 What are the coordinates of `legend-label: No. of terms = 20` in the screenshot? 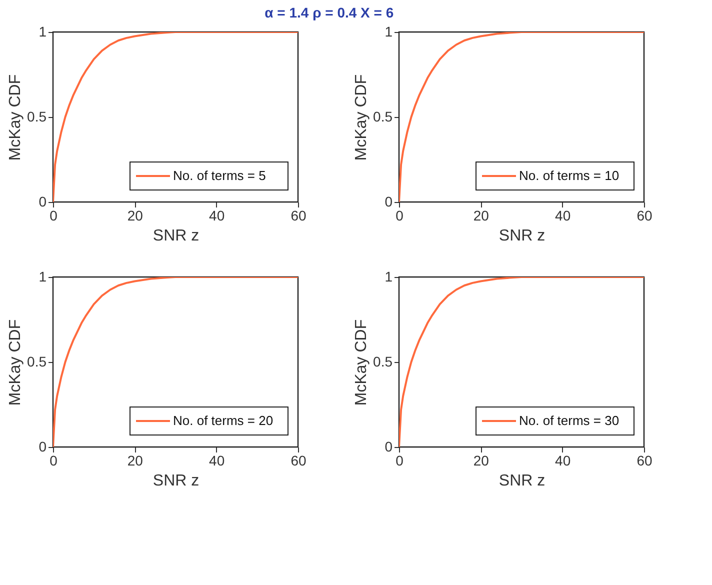 It's located at (223, 420).